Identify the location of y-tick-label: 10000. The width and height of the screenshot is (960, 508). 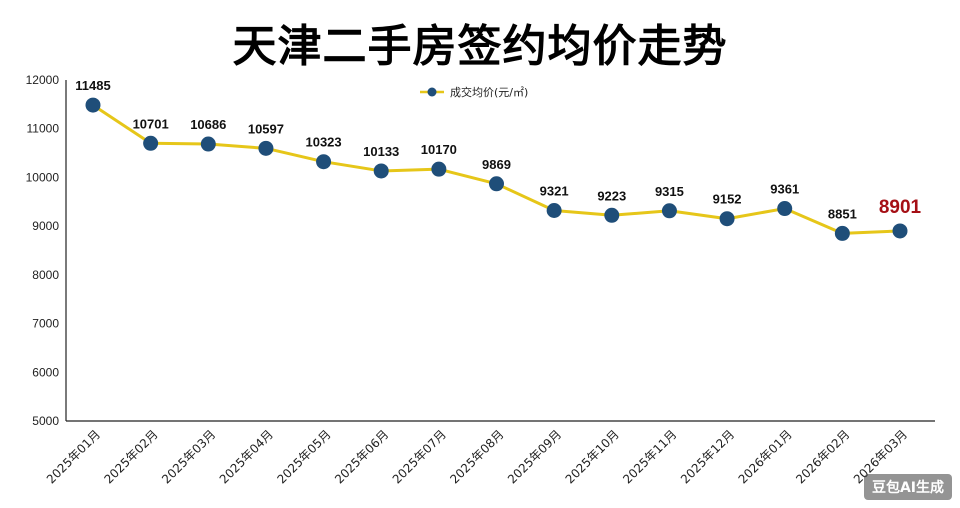
(43, 177).